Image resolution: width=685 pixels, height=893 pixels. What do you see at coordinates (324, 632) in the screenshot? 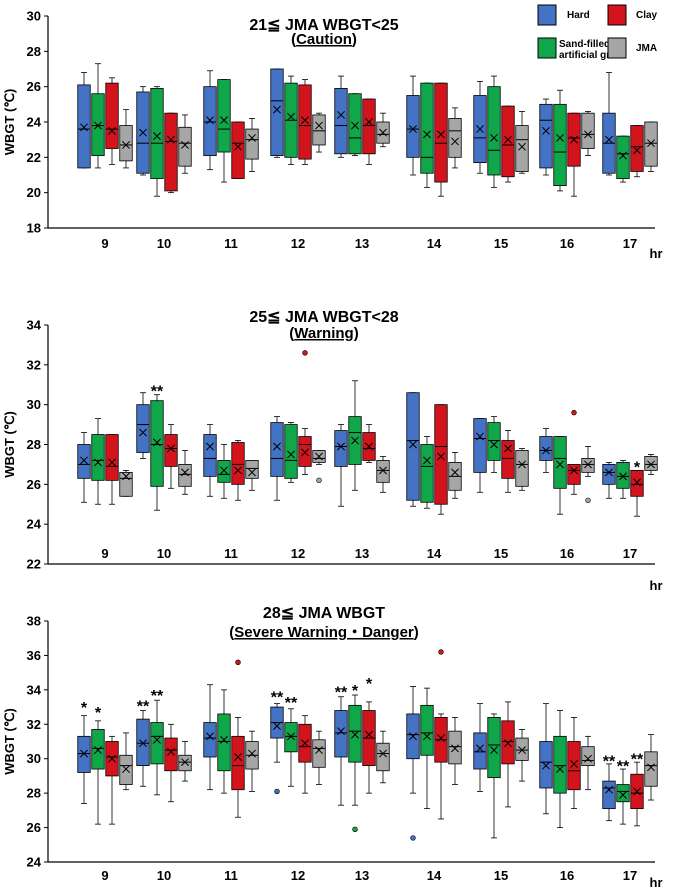
I see `panel-subtitle: (Severe Warning・Danger)` at bounding box center [324, 632].